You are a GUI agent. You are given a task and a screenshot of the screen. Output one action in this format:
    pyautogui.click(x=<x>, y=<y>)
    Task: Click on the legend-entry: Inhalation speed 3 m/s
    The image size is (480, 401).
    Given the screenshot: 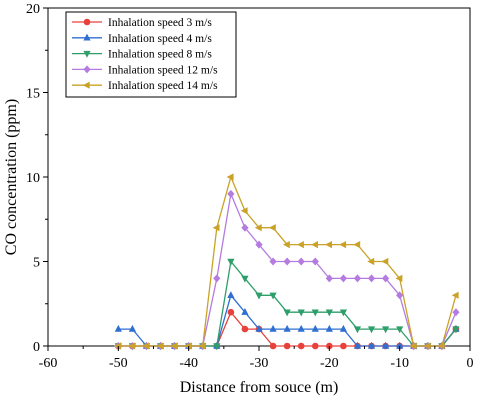 What is the action you would take?
    pyautogui.click(x=142, y=23)
    